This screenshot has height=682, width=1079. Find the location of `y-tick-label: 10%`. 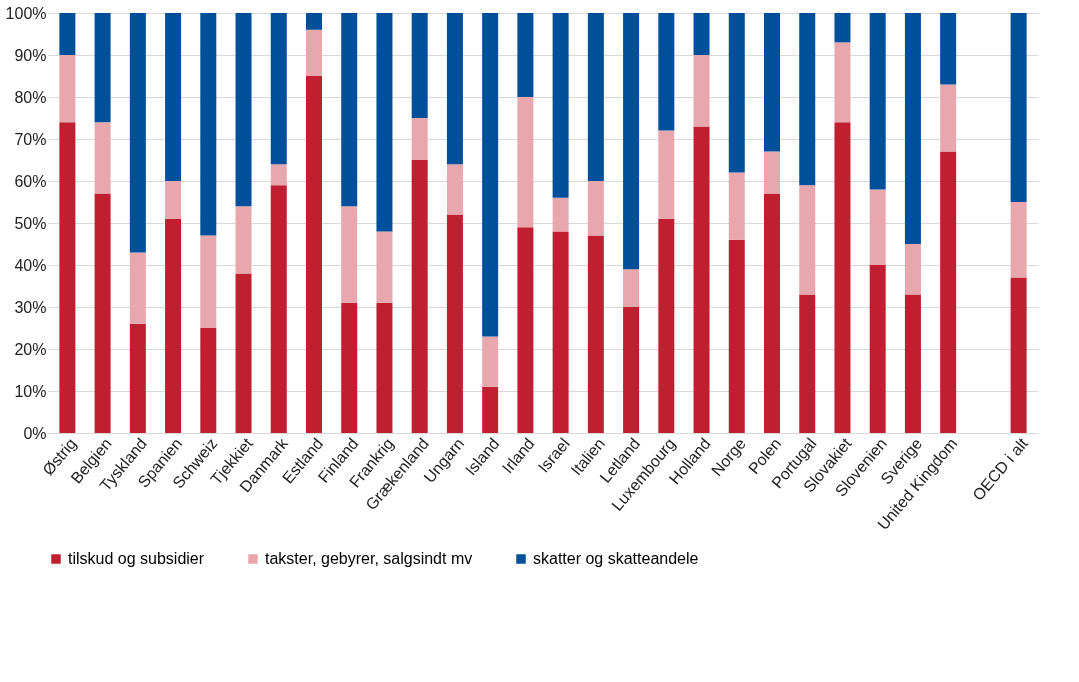

y-tick-label: 10% is located at coordinates (30, 391).